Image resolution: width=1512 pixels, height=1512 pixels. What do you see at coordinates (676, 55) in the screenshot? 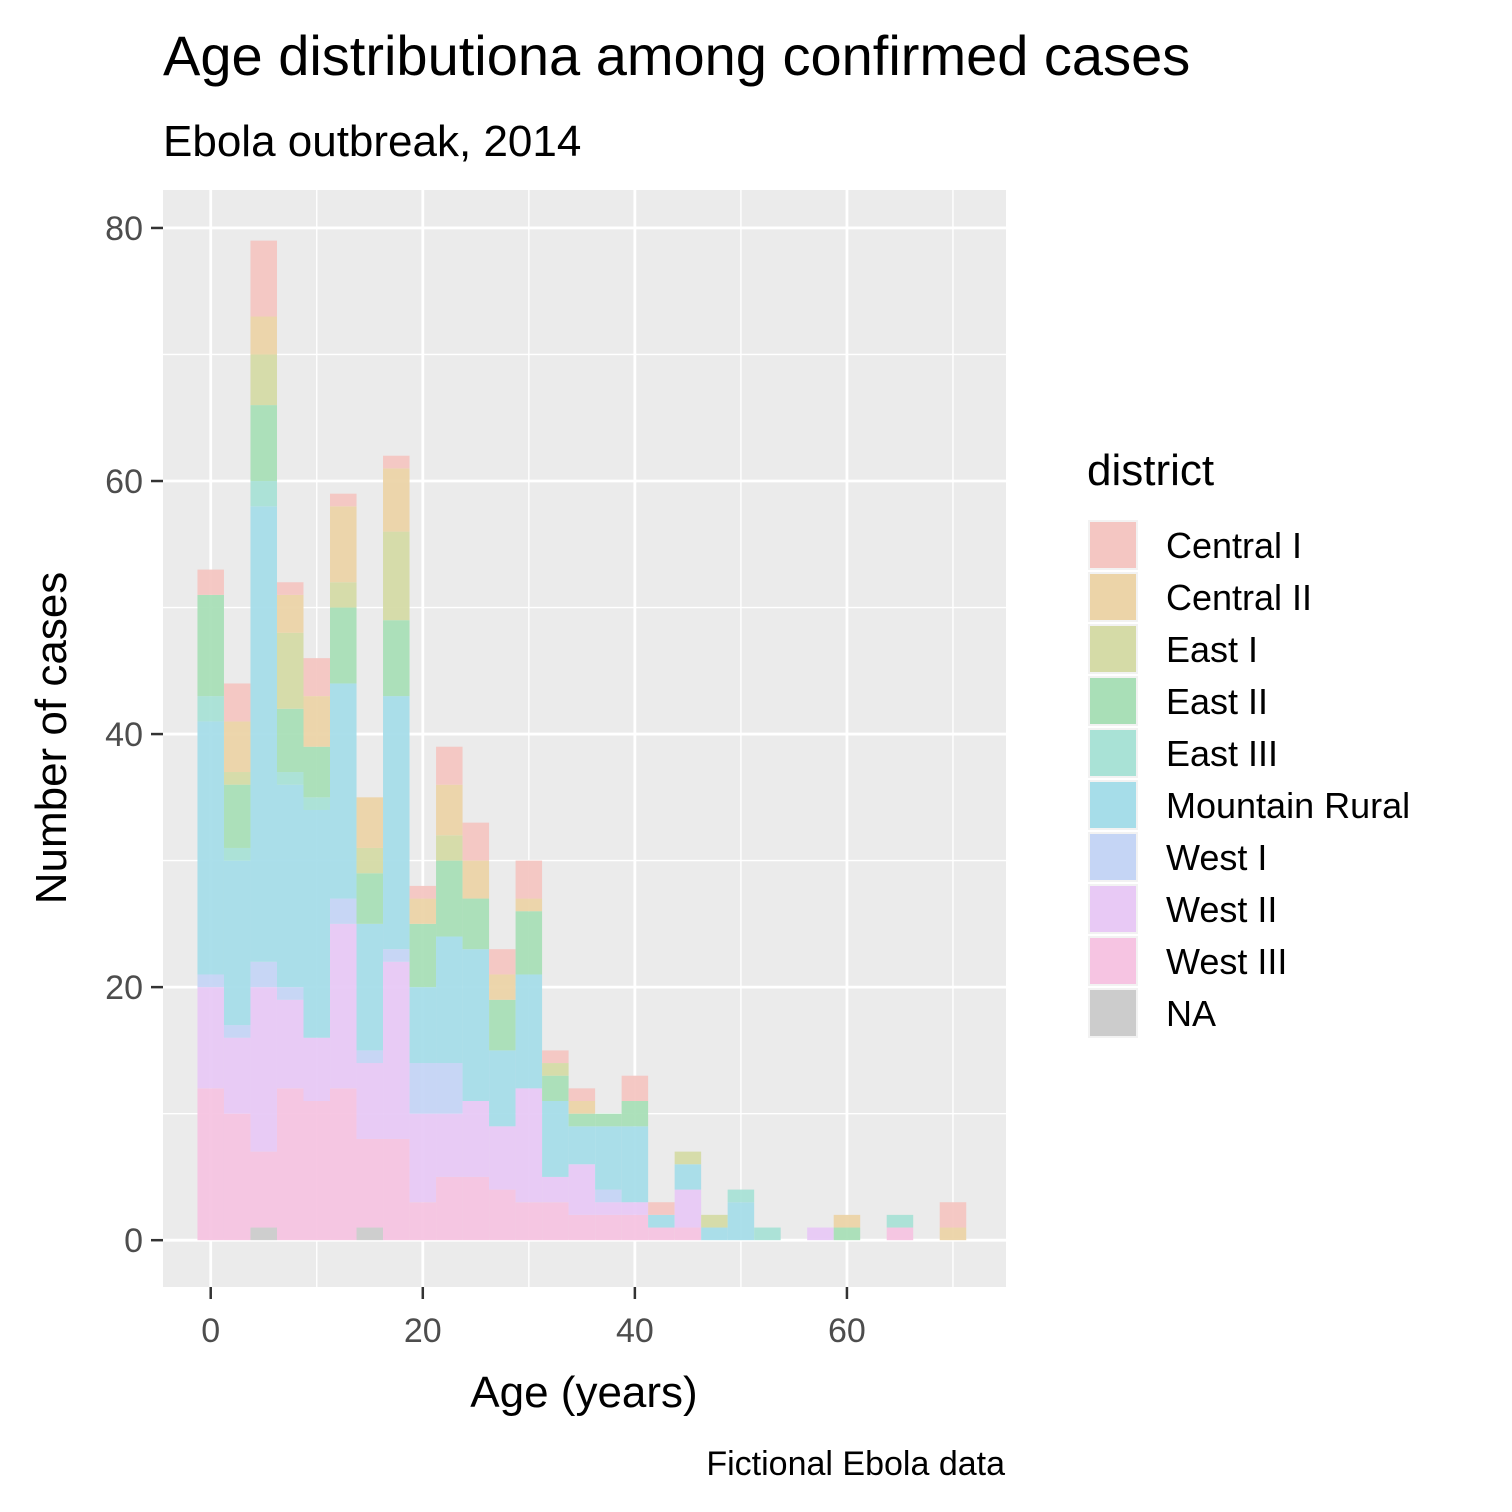
I see `chart-title: Age distributiona among confirmed cases` at bounding box center [676, 55].